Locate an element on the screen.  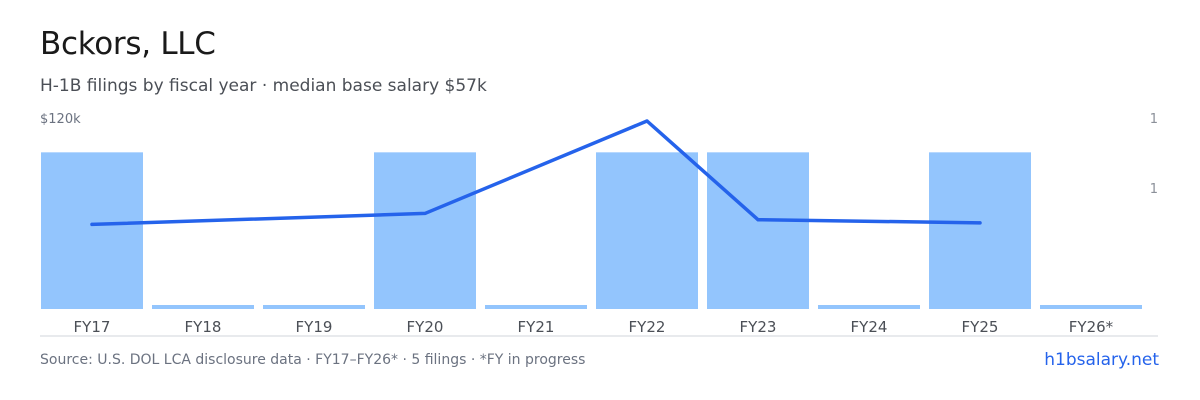
footer-site-link: h1bsalary.net is located at coordinates (1101, 360).